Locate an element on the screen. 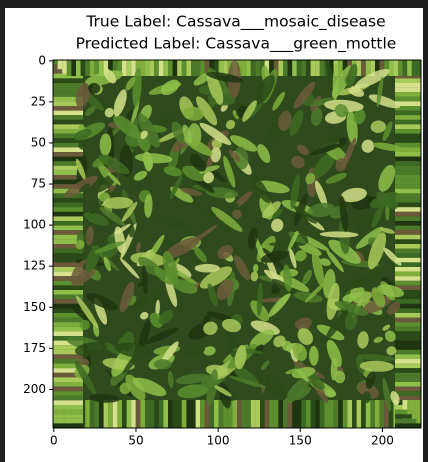 Image resolution: width=428 pixels, height=462 pixels. x-tick-label: 100 is located at coordinates (218, 441).